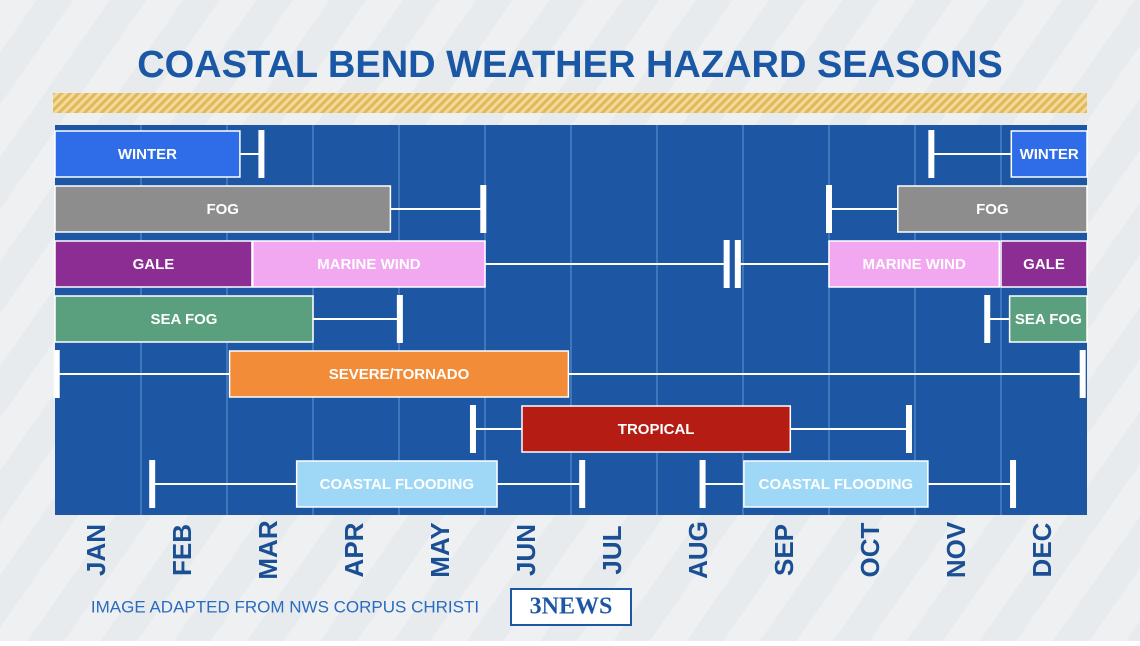  I want to click on season-label: SEVERE/TORNADO, so click(399, 374).